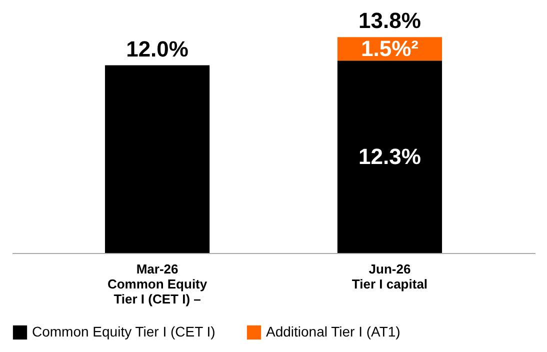  I want to click on data-label: 1.5%², so click(389, 48).